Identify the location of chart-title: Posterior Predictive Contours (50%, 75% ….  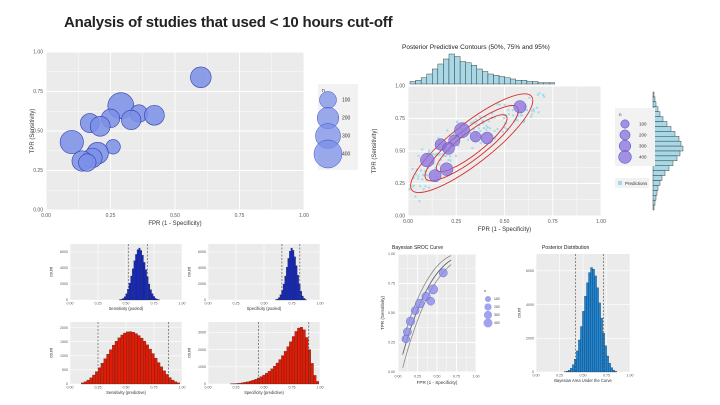
(476, 47).